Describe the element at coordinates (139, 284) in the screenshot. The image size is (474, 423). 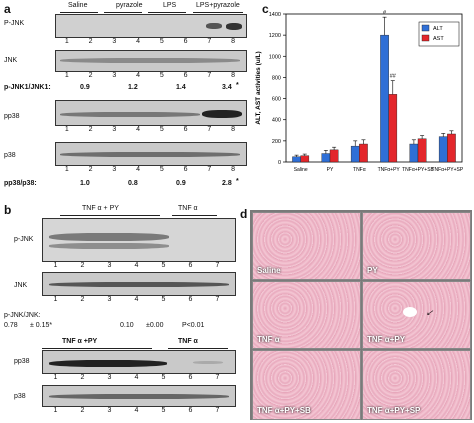
I see `blot-b-jnk` at that location.